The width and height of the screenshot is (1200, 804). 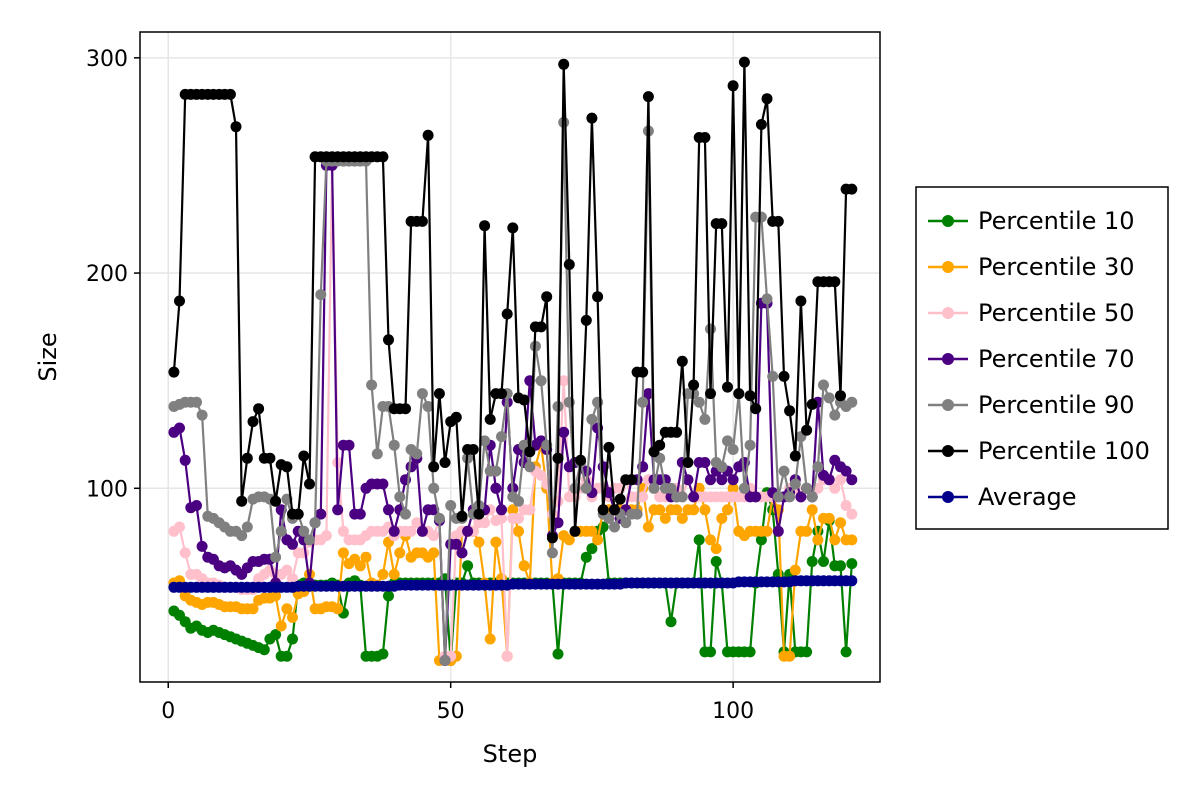 I want to click on legend-label: Percentile 70, so click(x=1056, y=359).